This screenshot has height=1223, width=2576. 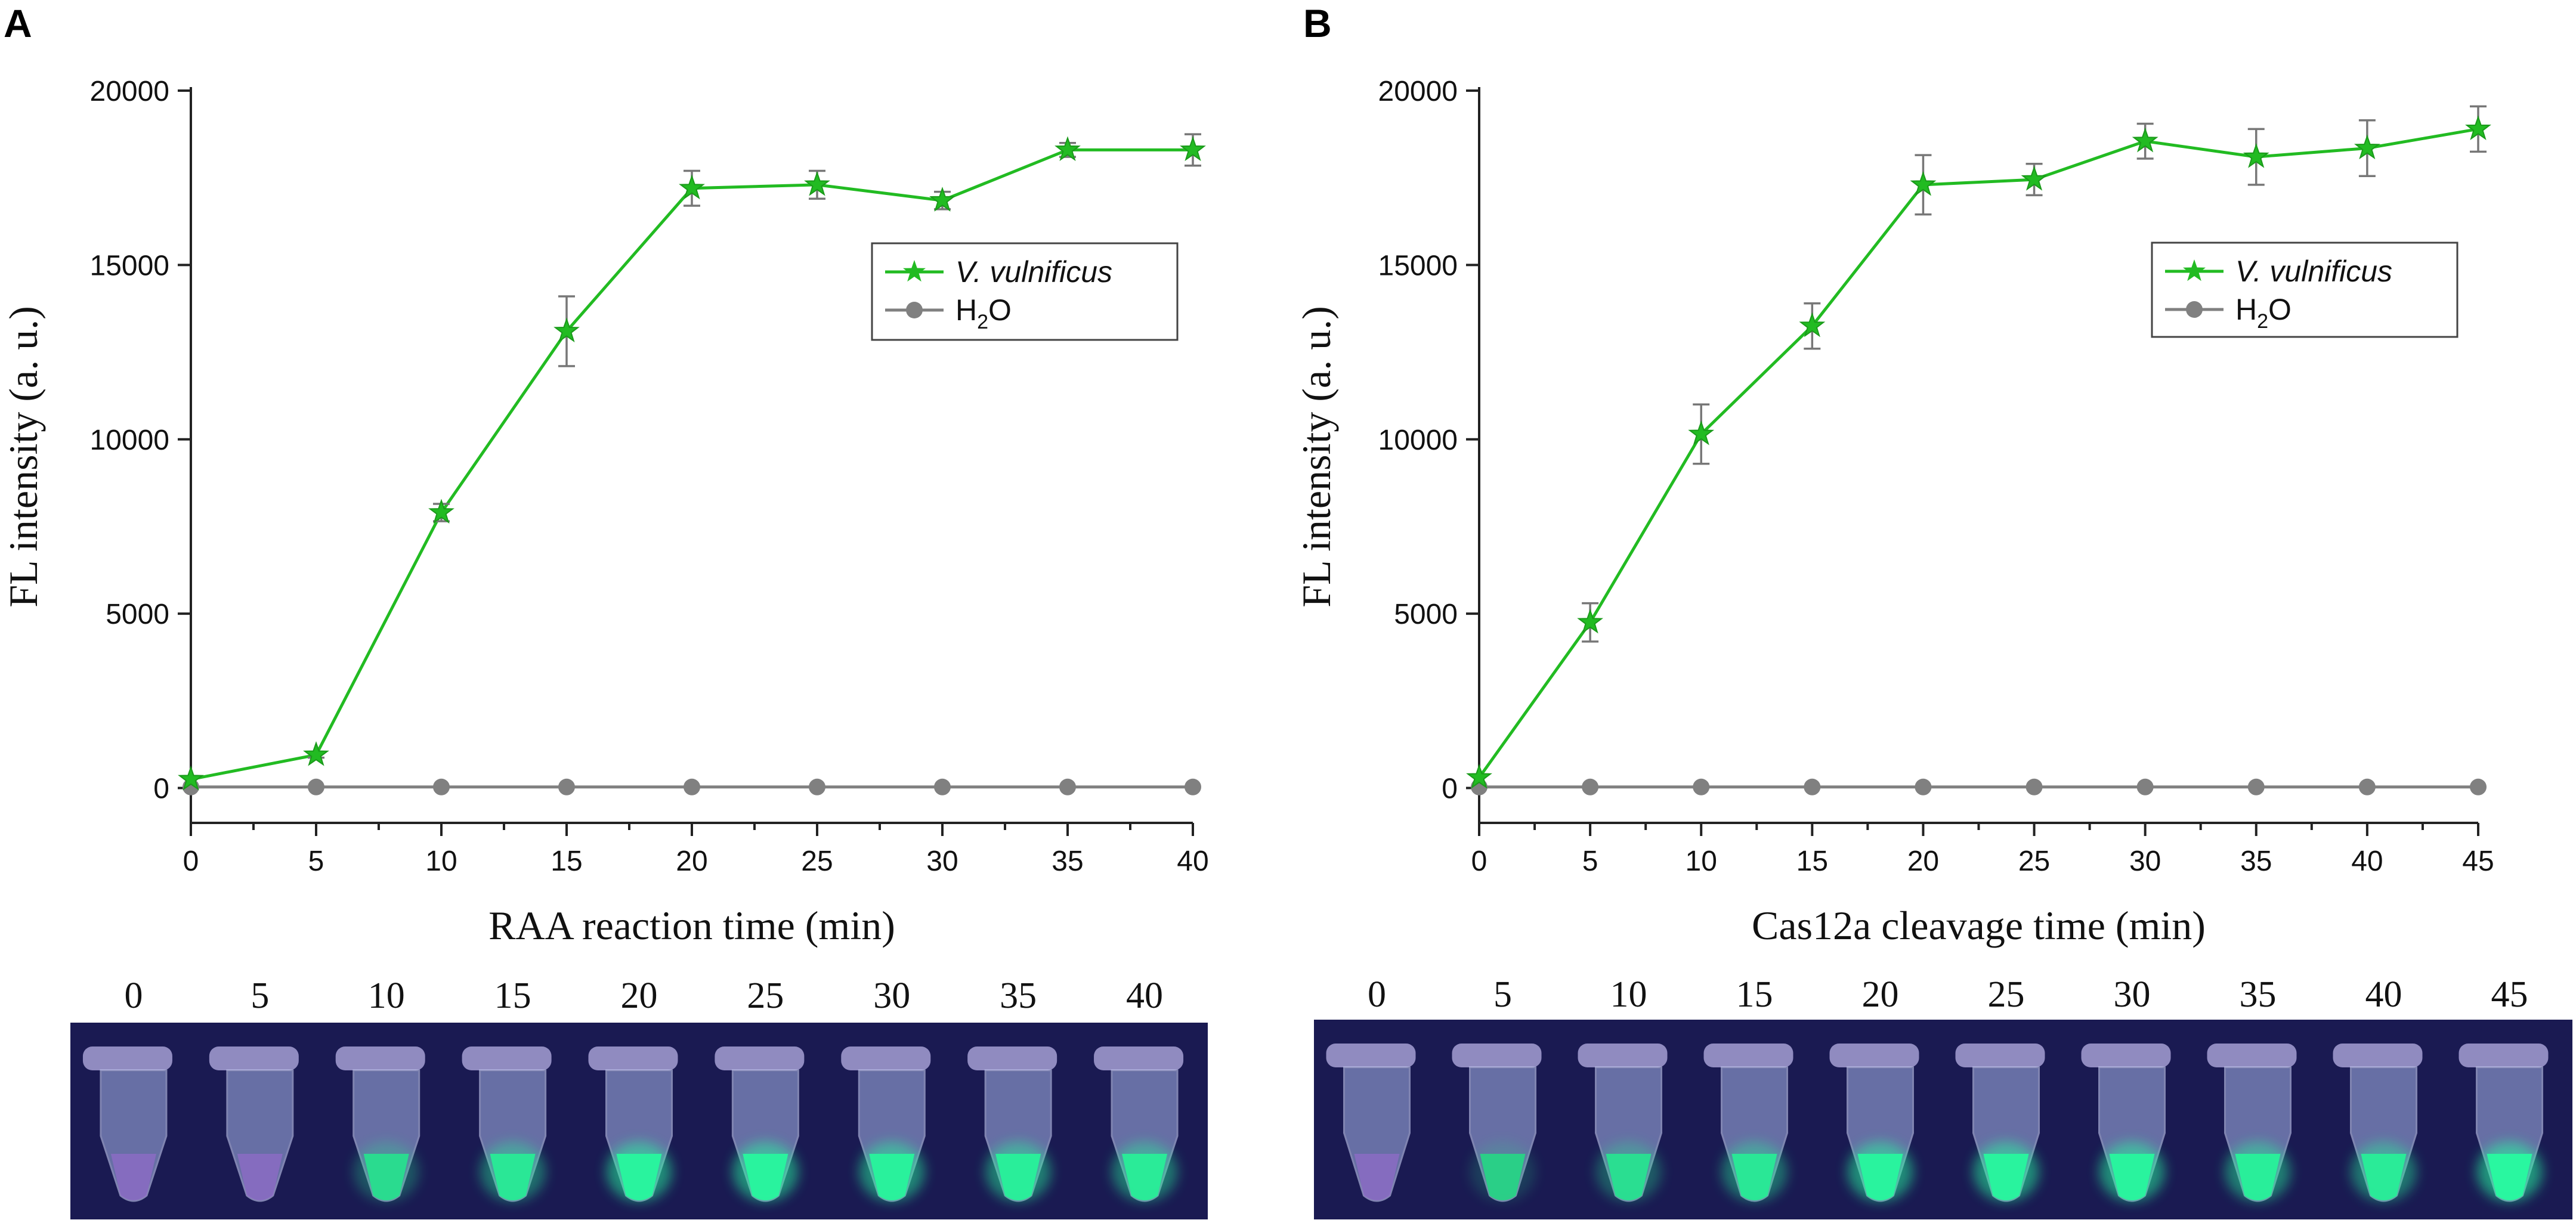 What do you see at coordinates (1000, 310) in the screenshot?
I see `legend-h2o-o: O` at bounding box center [1000, 310].